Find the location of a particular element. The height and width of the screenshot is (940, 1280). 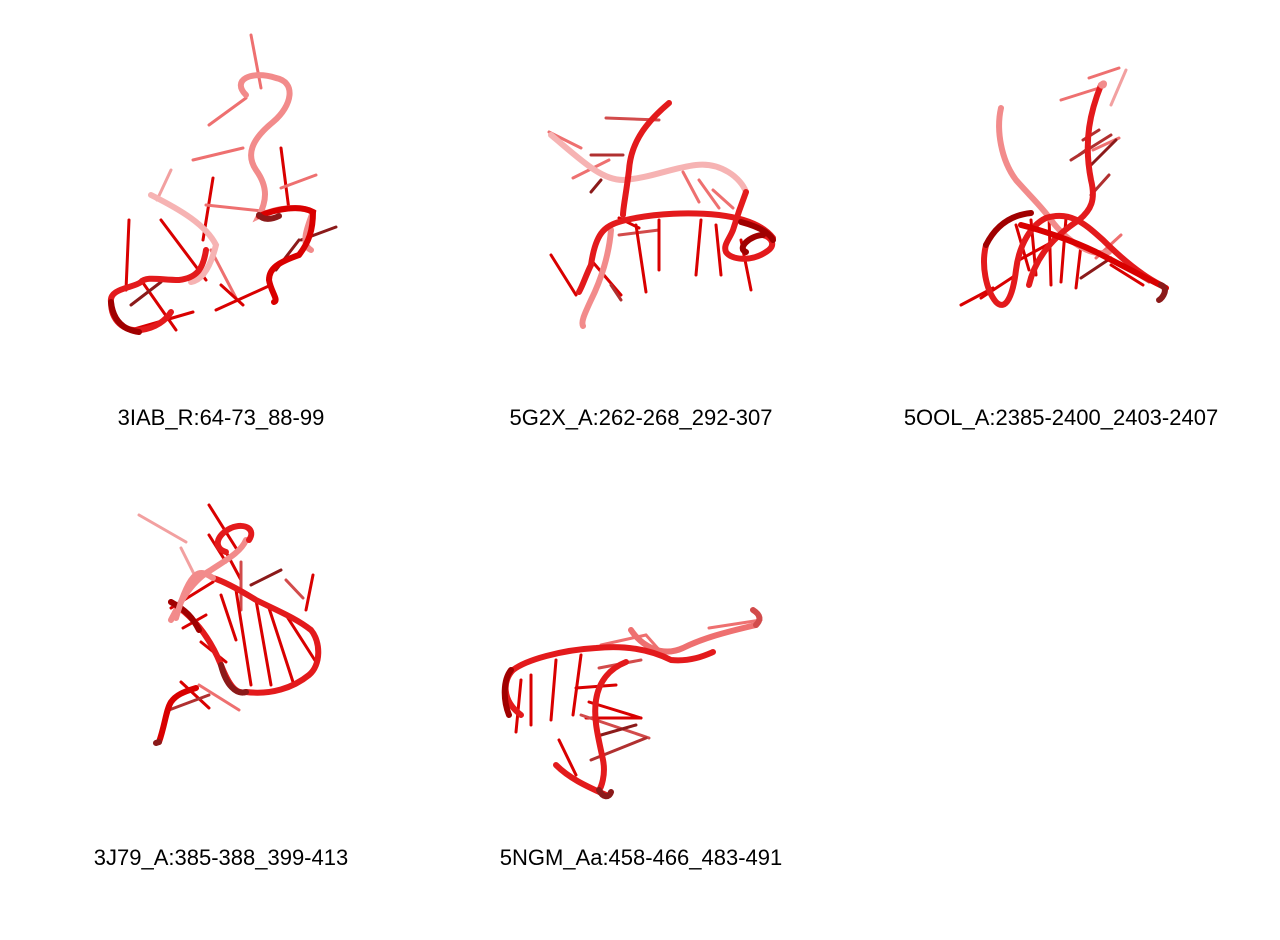

structure-panel: 5G2X_A:262-268_292-307 is located at coordinates (641, 240).